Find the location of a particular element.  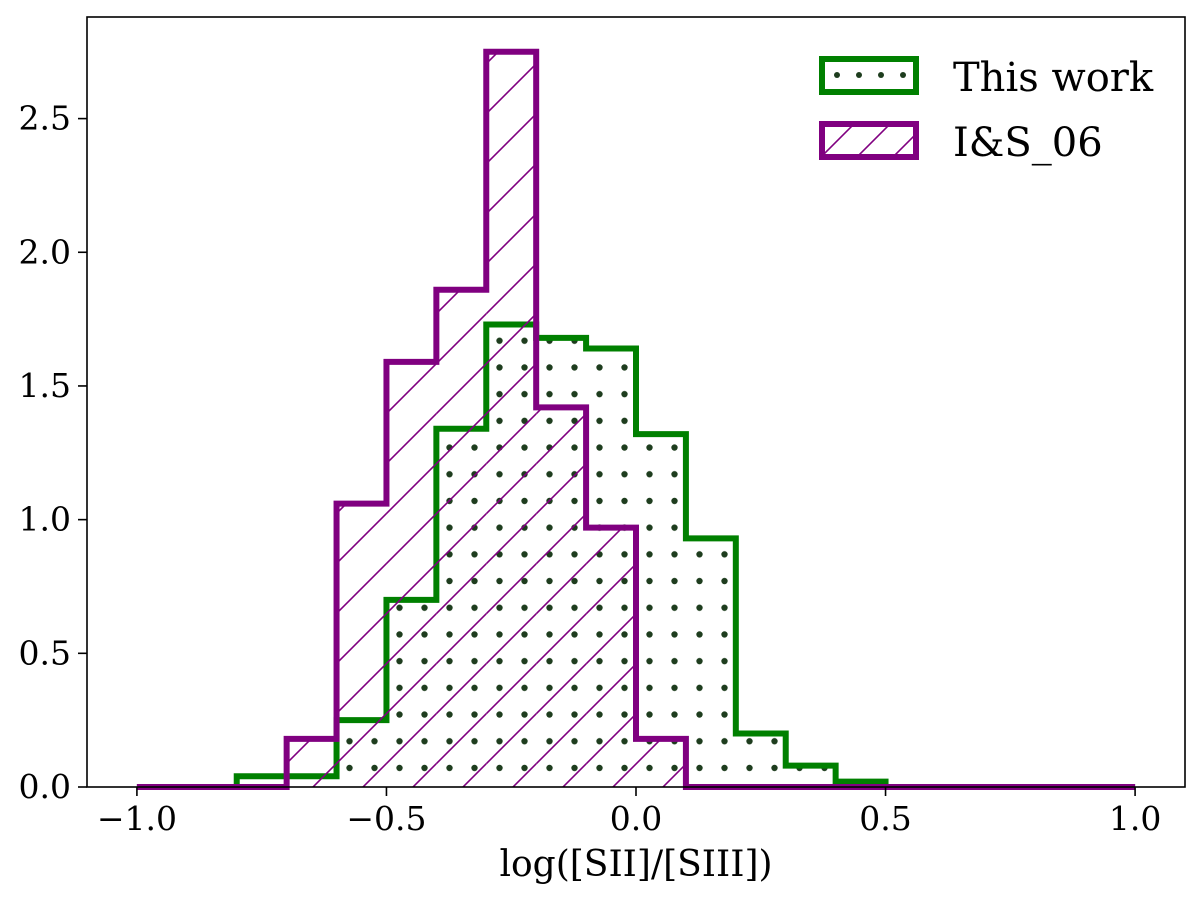

legend-swatch-is06 is located at coordinates (869, 140).